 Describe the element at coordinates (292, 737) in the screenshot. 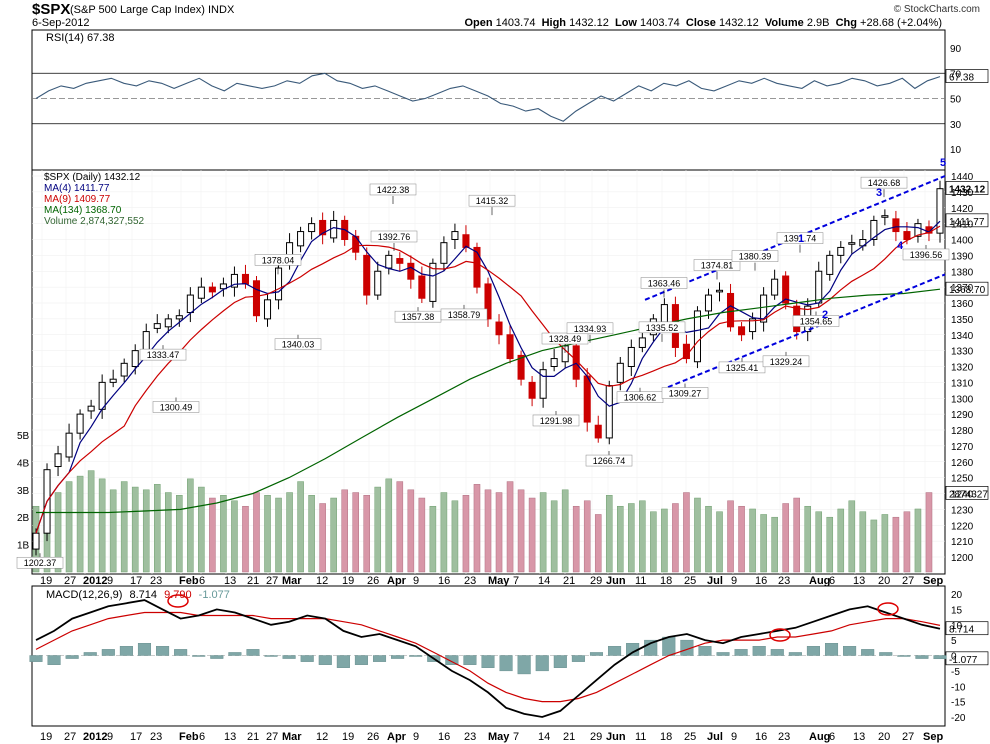

I see `x-axis-label-macd: Mar` at that location.